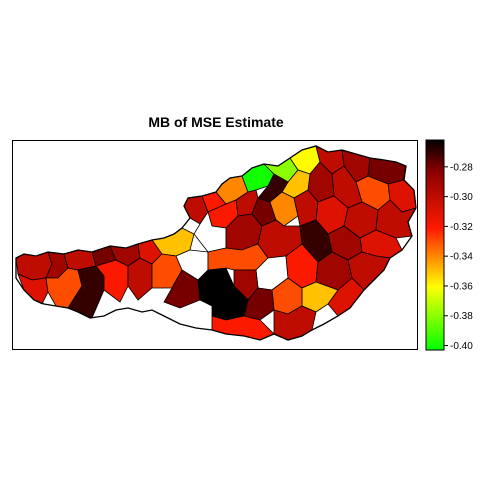 The height and width of the screenshot is (480, 480). What do you see at coordinates (216, 122) in the screenshot?
I see `map-title: MB of MSE Estimate` at bounding box center [216, 122].